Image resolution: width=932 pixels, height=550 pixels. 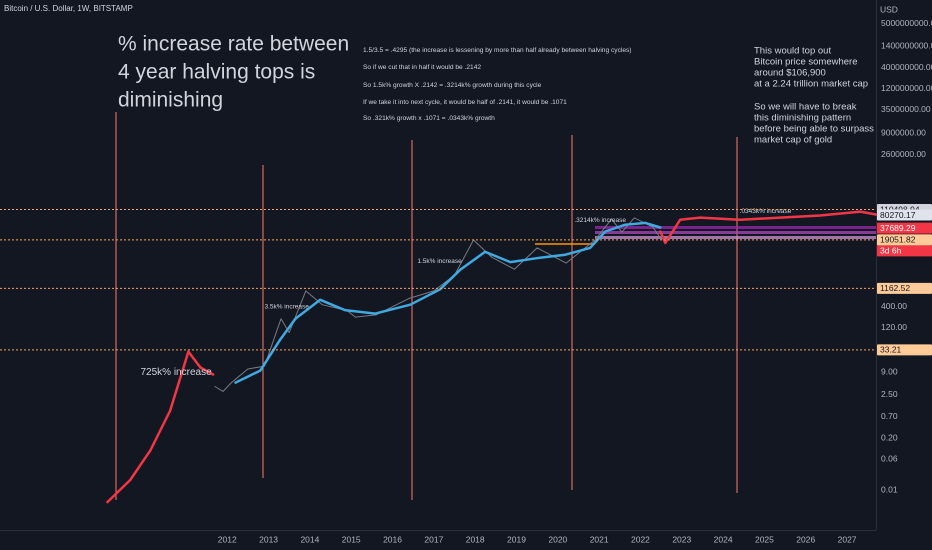 What do you see at coordinates (216, 72) in the screenshot?
I see `title-line: 4 year halving tops is` at bounding box center [216, 72].